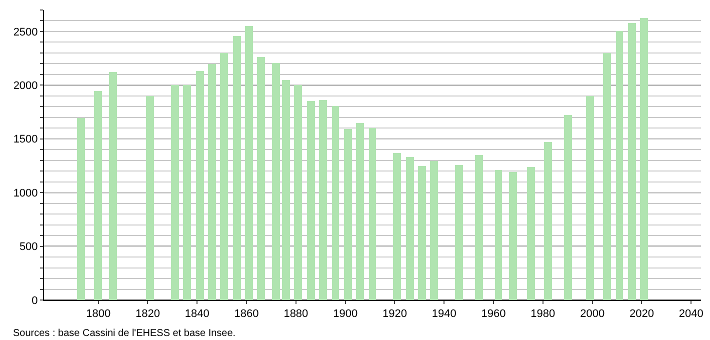 The height and width of the screenshot is (340, 710). Describe the element at coordinates (98, 314) in the screenshot. I see `x-tick-label: 1800` at that location.